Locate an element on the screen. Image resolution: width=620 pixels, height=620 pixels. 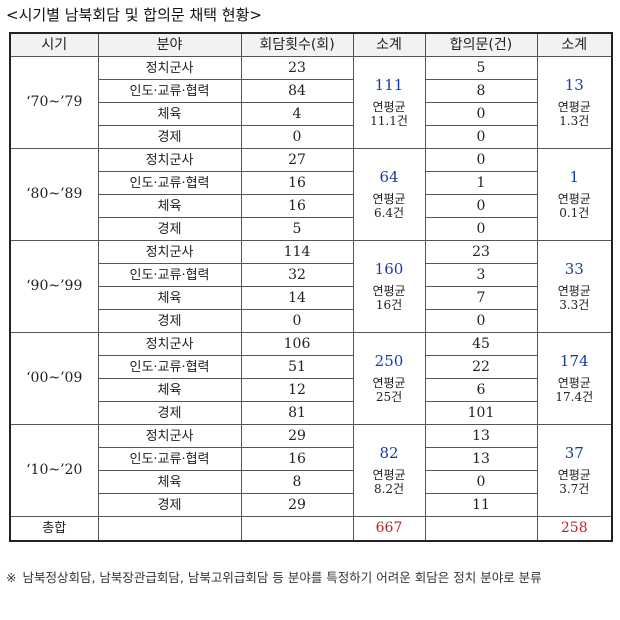
annual-average-value: 6.4건 is located at coordinates (389, 213).